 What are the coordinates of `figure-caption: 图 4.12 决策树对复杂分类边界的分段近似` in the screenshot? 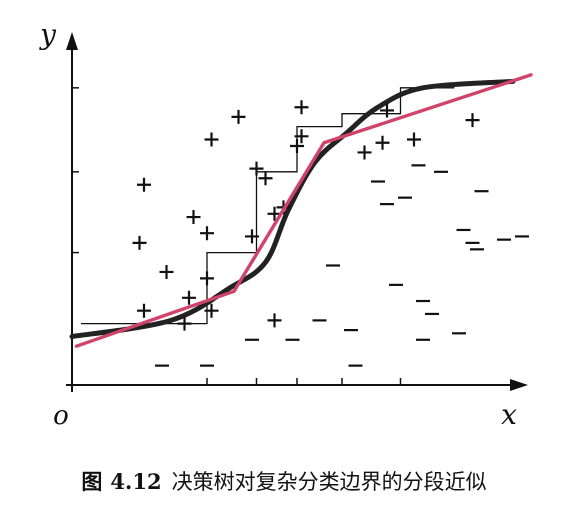 It's located at (284, 481).